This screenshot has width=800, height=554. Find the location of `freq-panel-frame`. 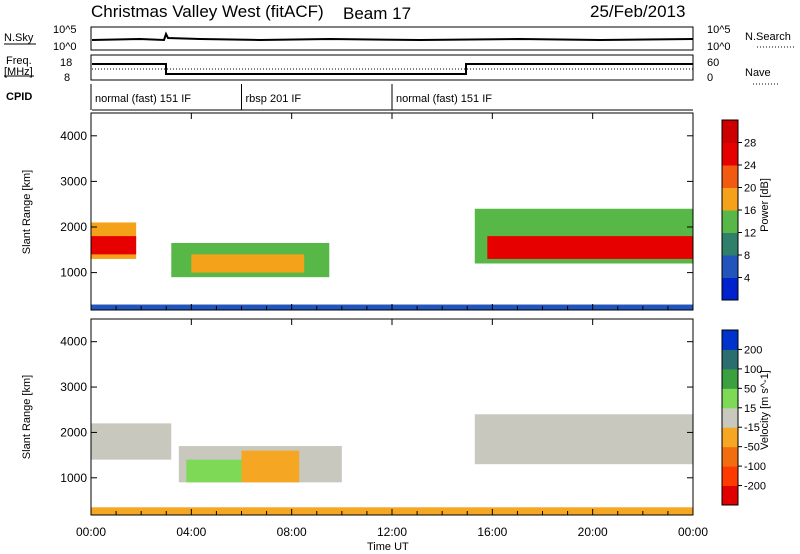

freq-panel-frame is located at coordinates (392, 67).